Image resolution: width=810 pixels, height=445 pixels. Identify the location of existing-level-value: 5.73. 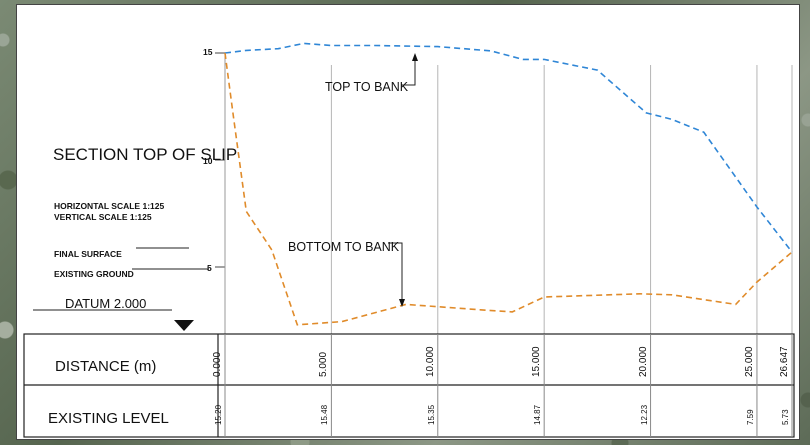
(785, 417).